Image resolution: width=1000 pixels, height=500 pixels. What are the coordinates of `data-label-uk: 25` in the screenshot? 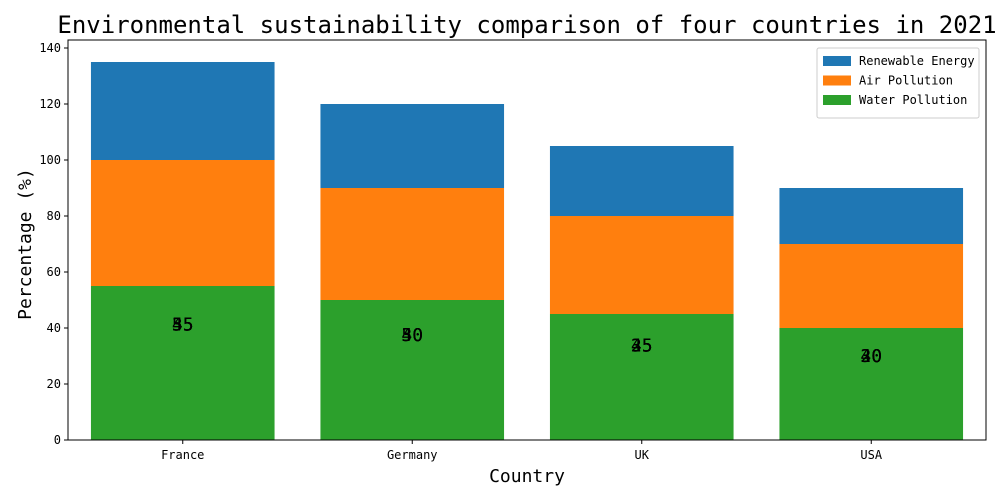 It's located at (642, 346).